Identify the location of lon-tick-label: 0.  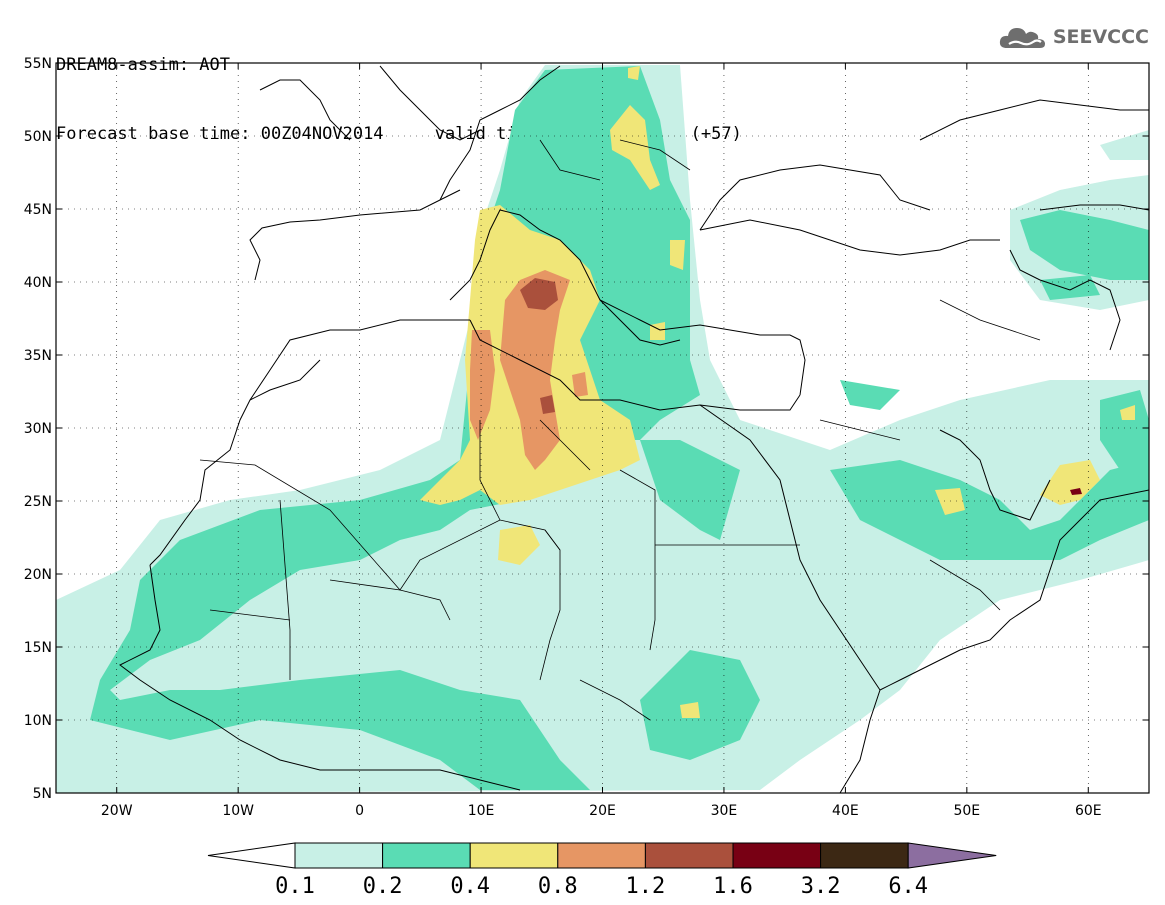
(359, 811).